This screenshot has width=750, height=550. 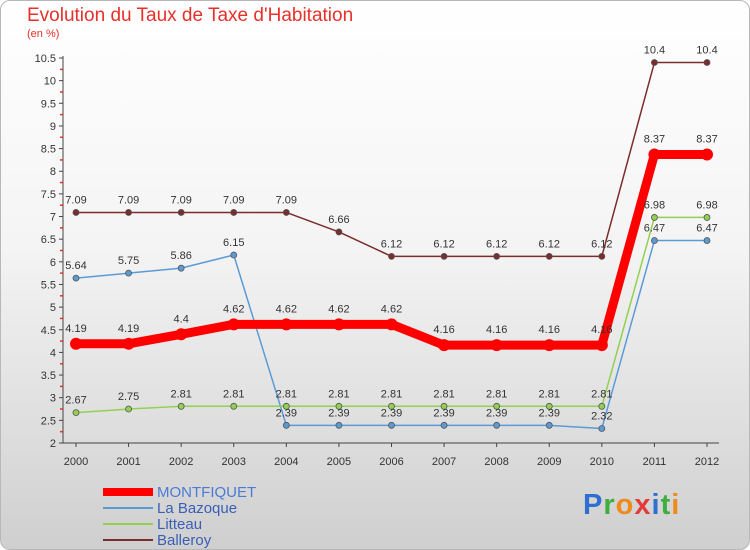 I want to click on data-label: 6.47, so click(x=654, y=229).